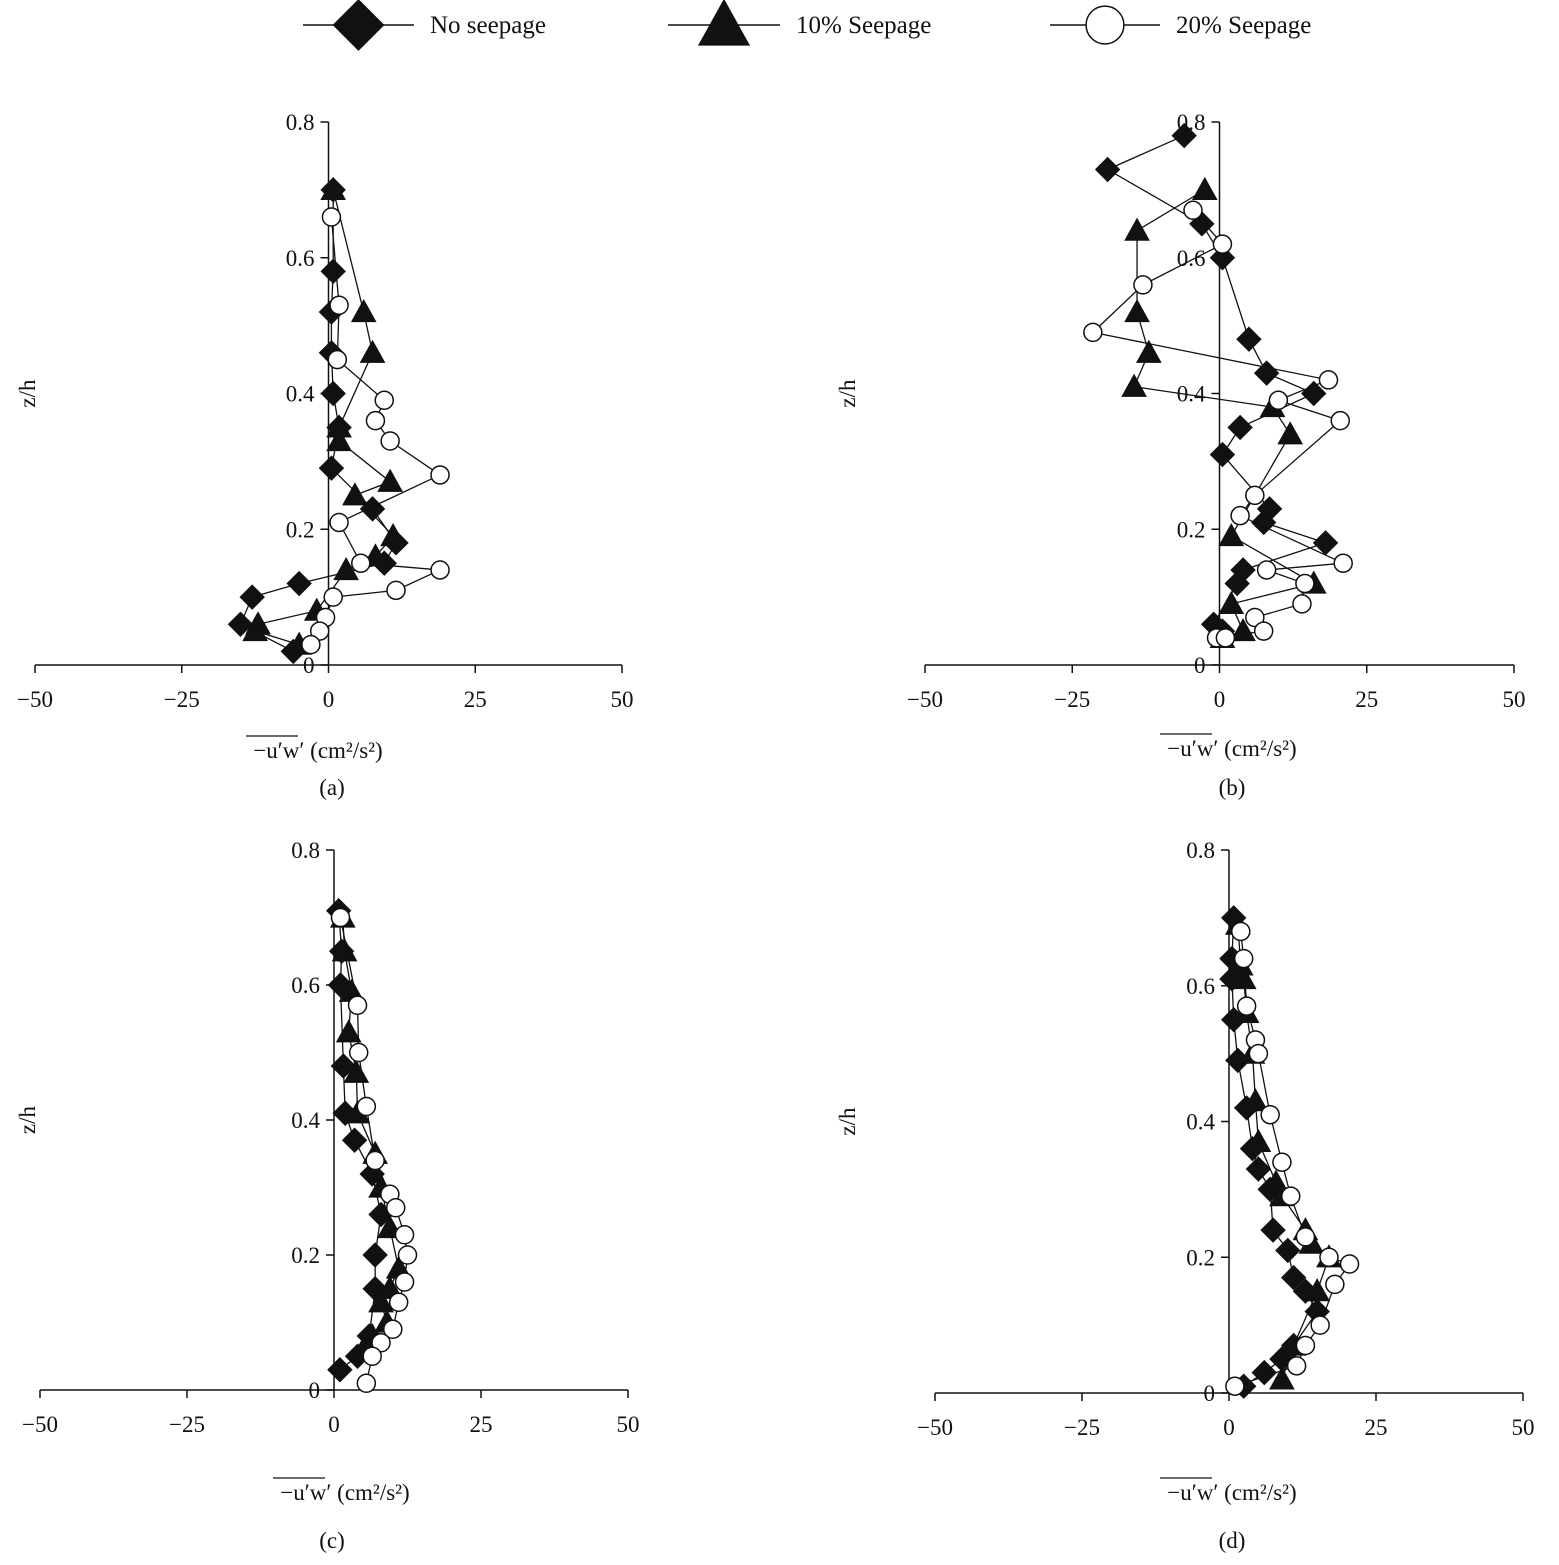 This screenshot has height=1565, width=1559. Describe the element at coordinates (724, 23) in the screenshot. I see `legend-marker-triangle` at that location.